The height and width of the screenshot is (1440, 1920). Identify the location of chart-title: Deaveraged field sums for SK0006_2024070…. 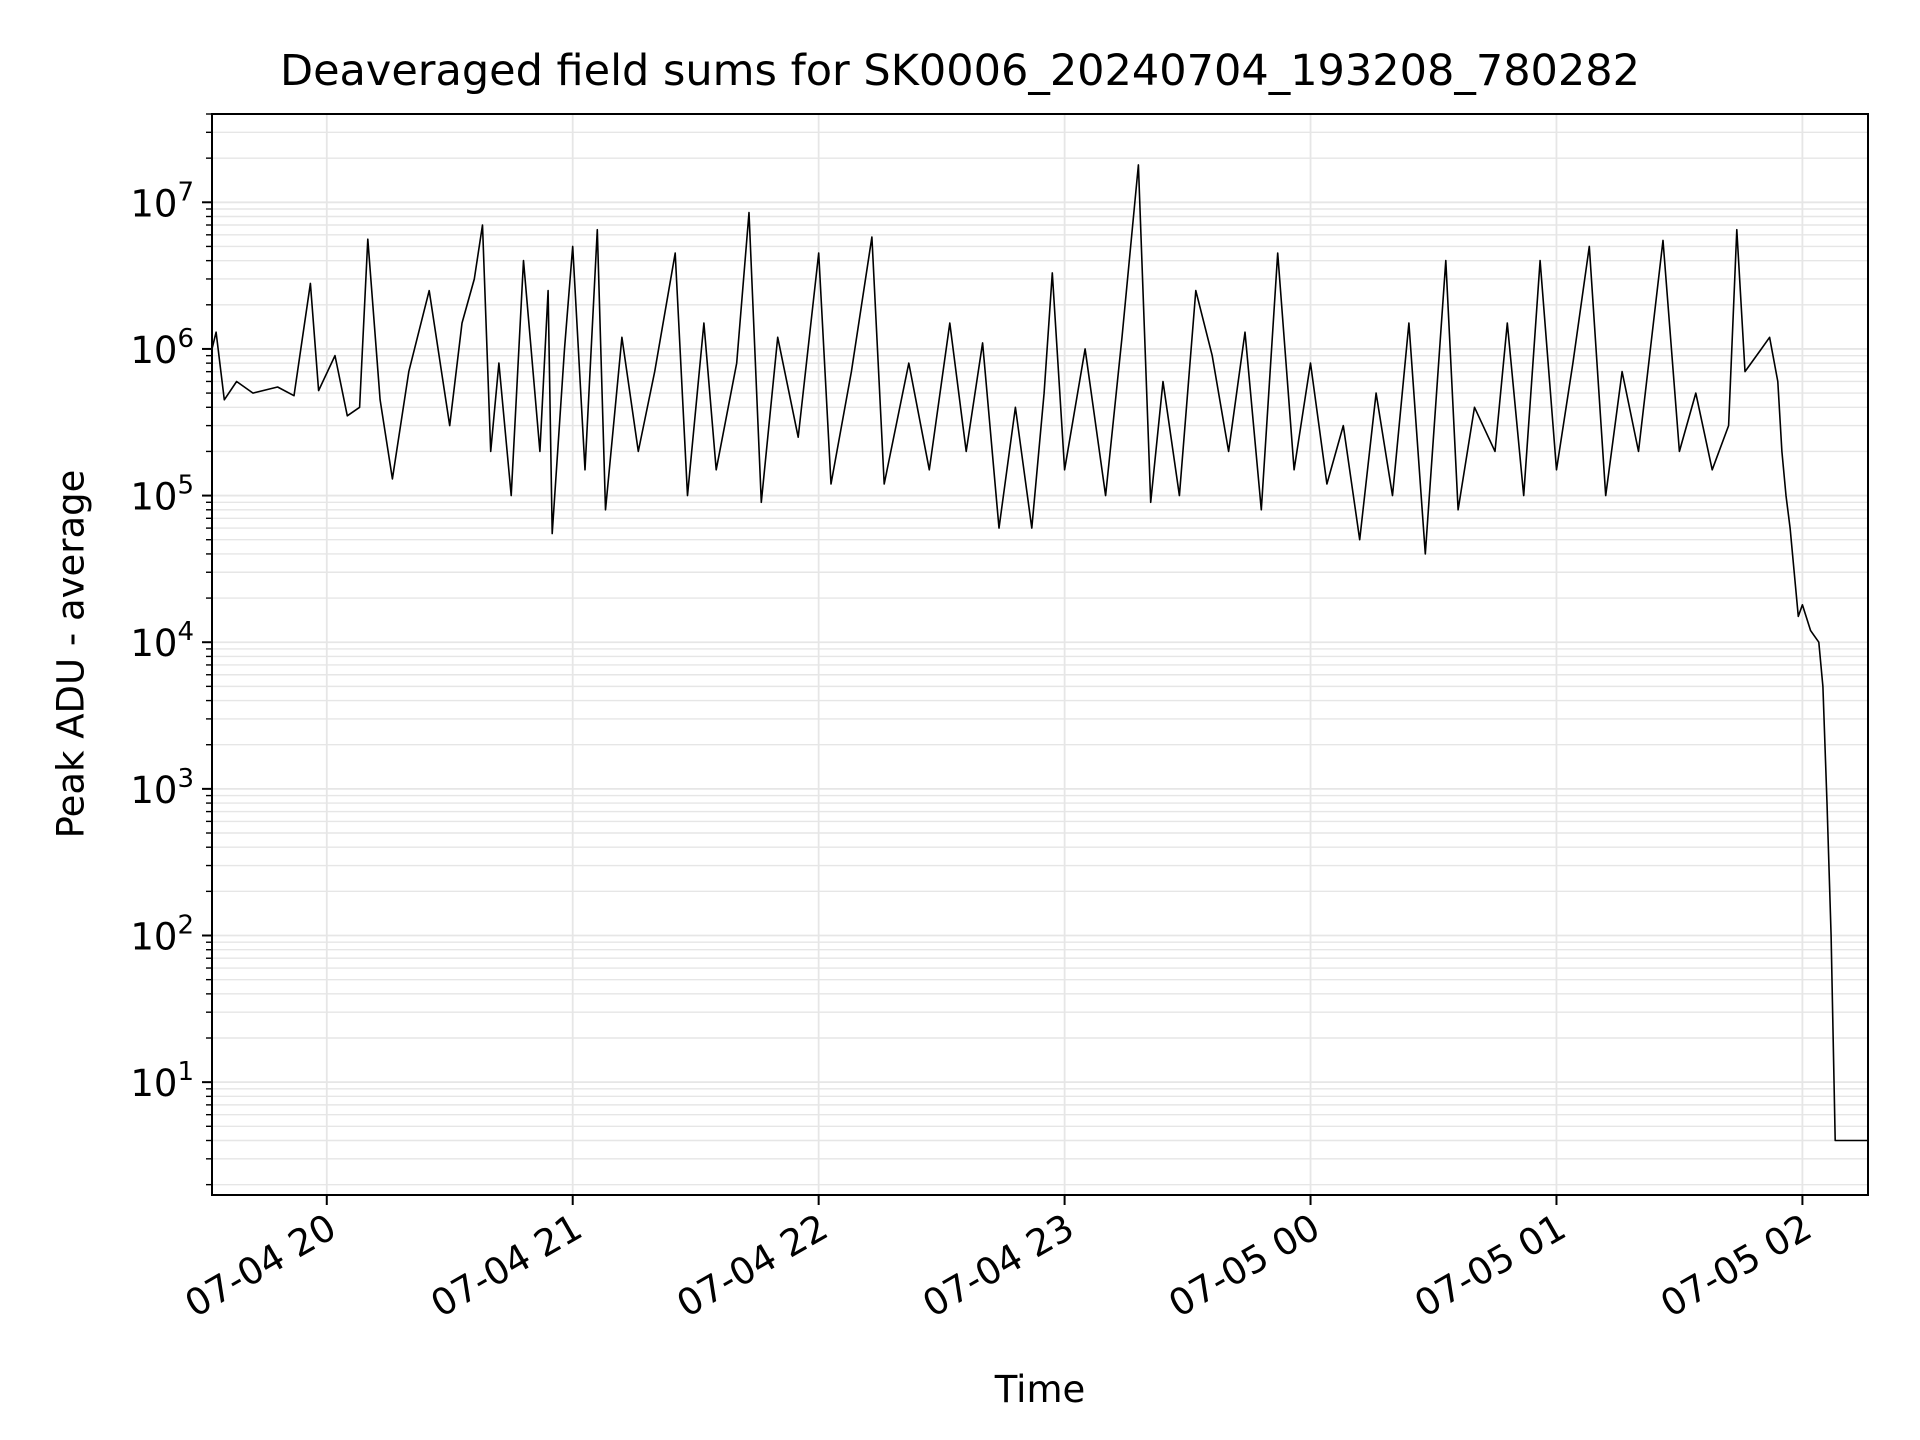
(959, 71).